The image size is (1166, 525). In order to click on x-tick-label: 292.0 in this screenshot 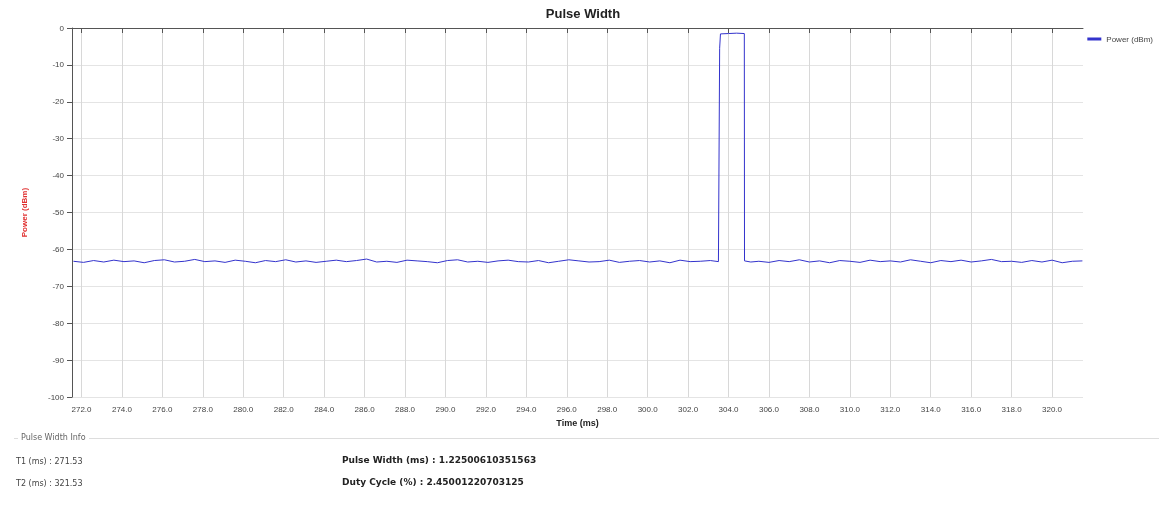, I will do `click(486, 409)`.